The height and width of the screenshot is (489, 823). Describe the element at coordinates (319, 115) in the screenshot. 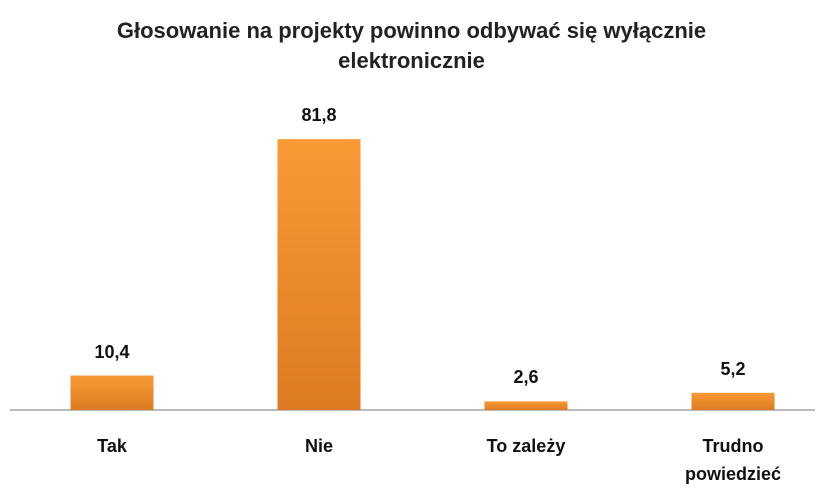

I see `value-label: 81,8` at that location.